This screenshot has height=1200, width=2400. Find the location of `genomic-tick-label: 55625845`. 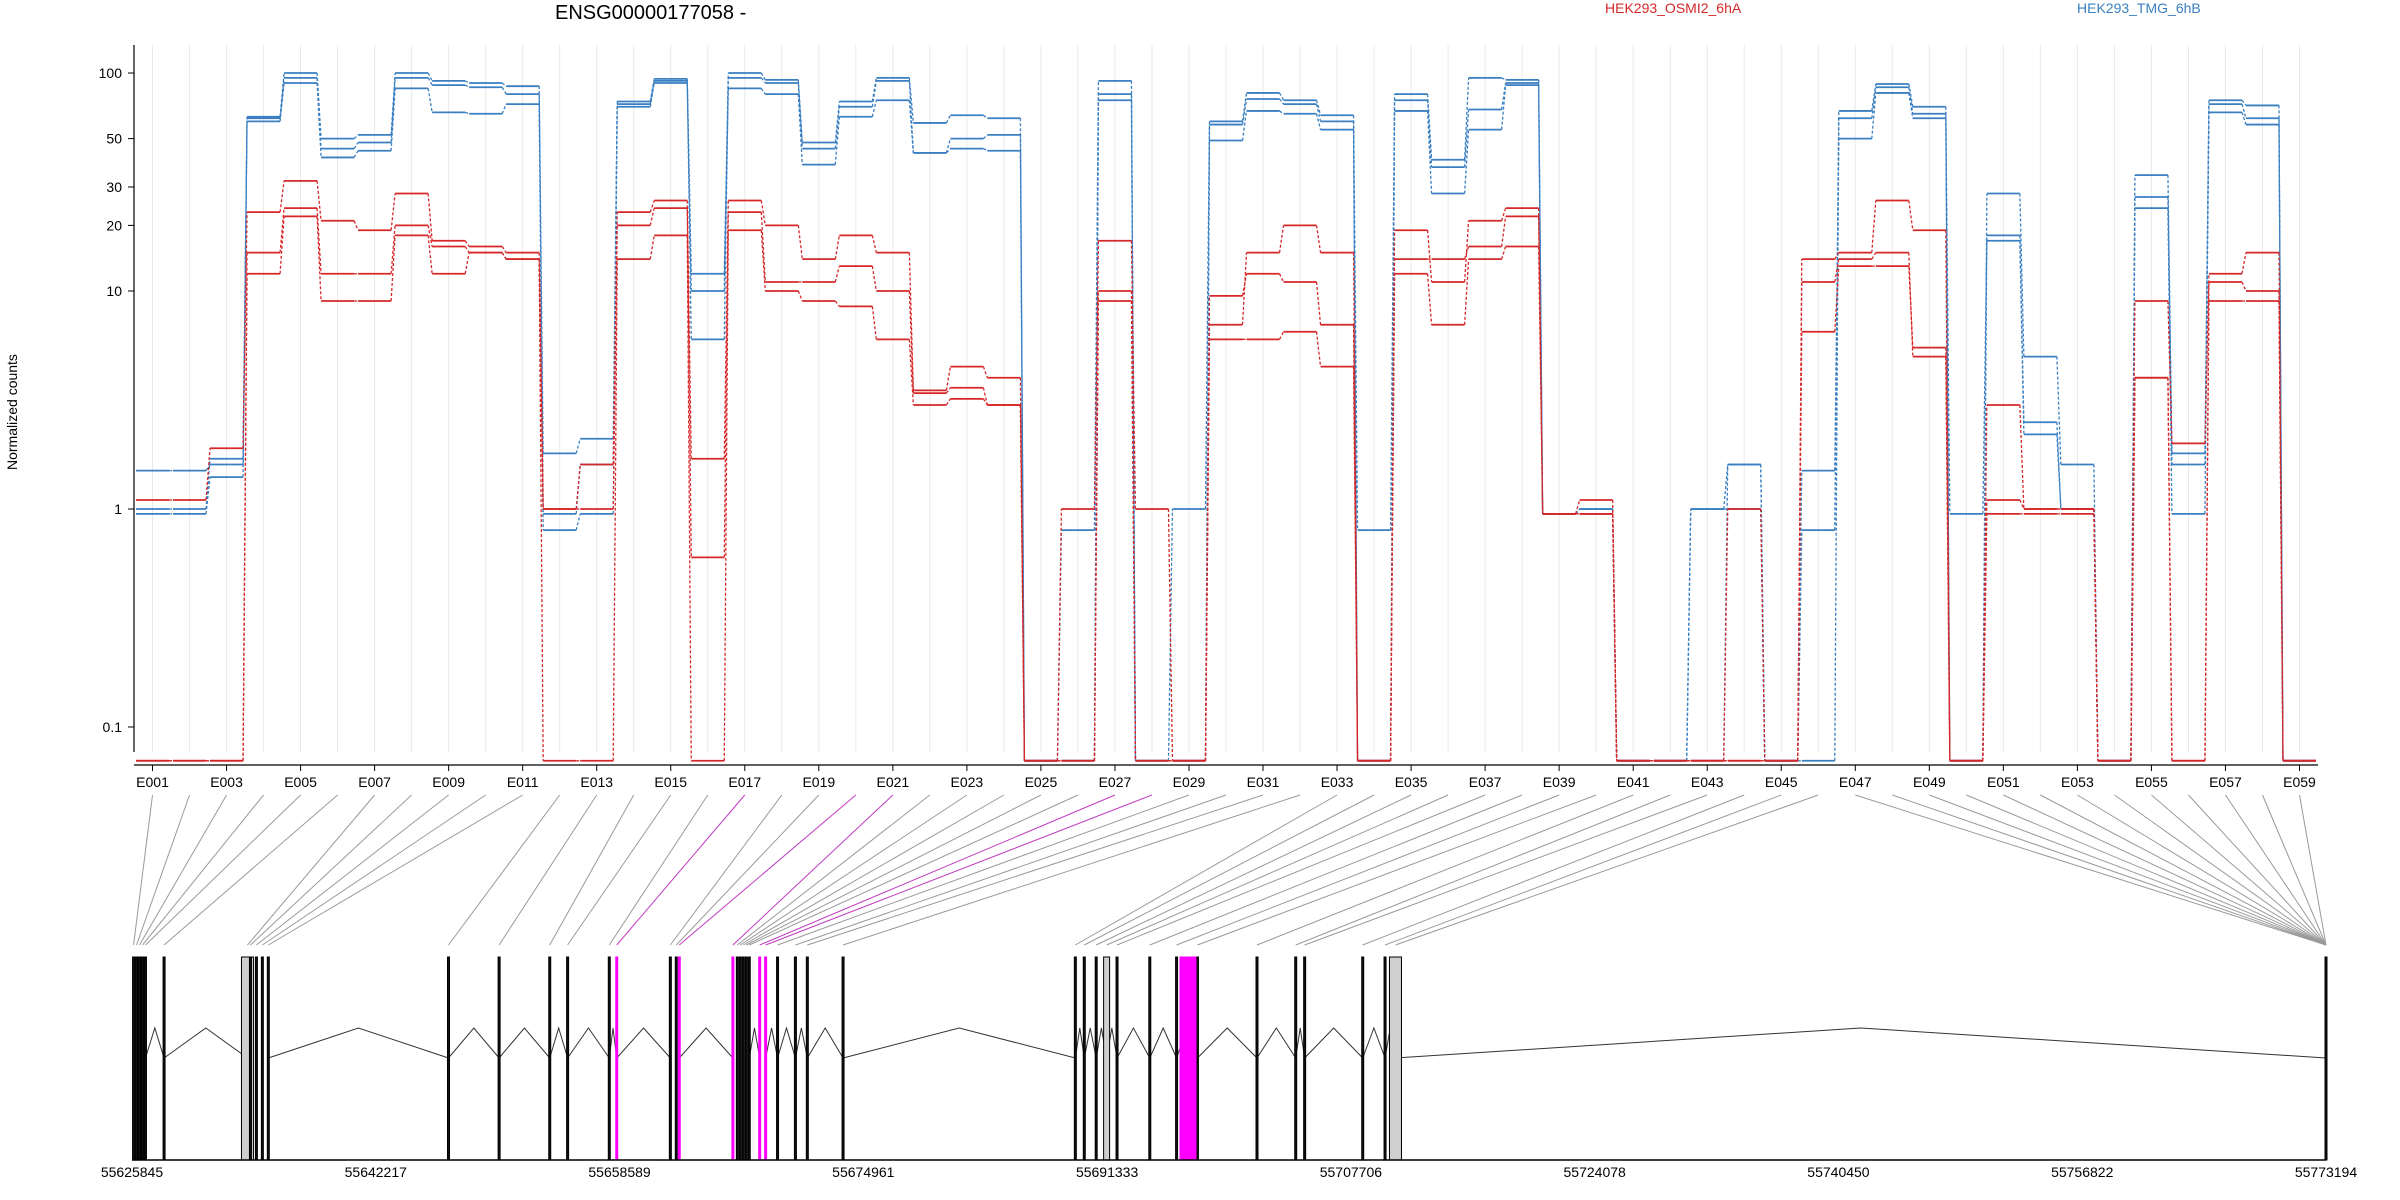

genomic-tick-label: 55625845 is located at coordinates (132, 1172).